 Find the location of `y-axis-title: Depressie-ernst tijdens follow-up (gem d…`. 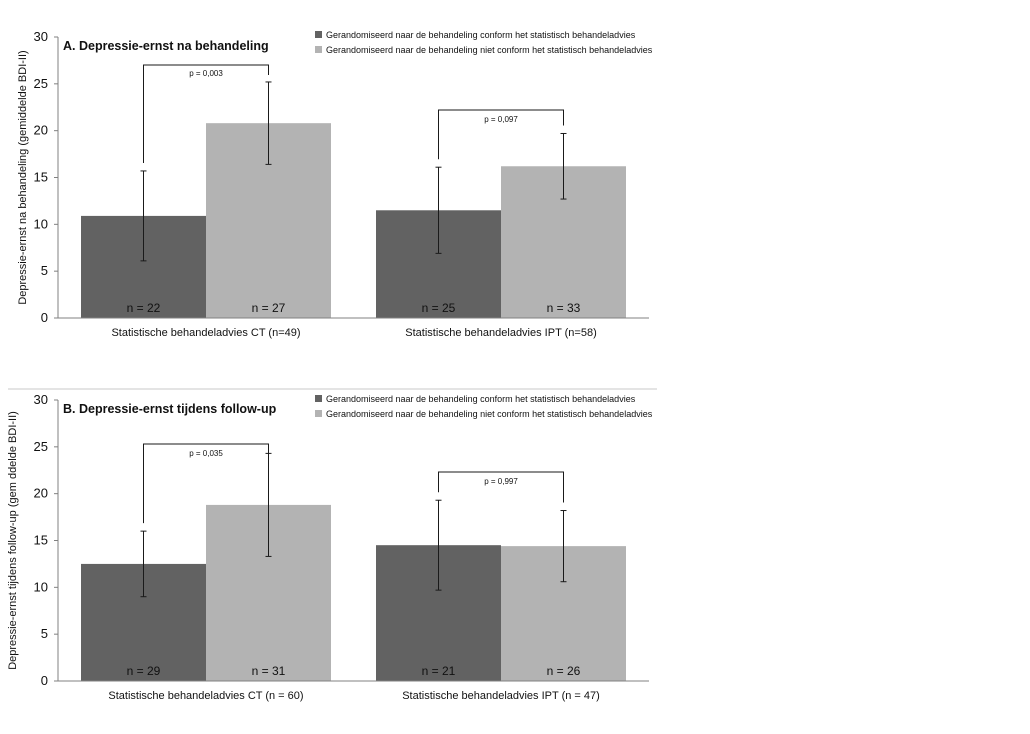

y-axis-title: Depressie-ernst tijdens follow-up (gem d… is located at coordinates (13, 540).